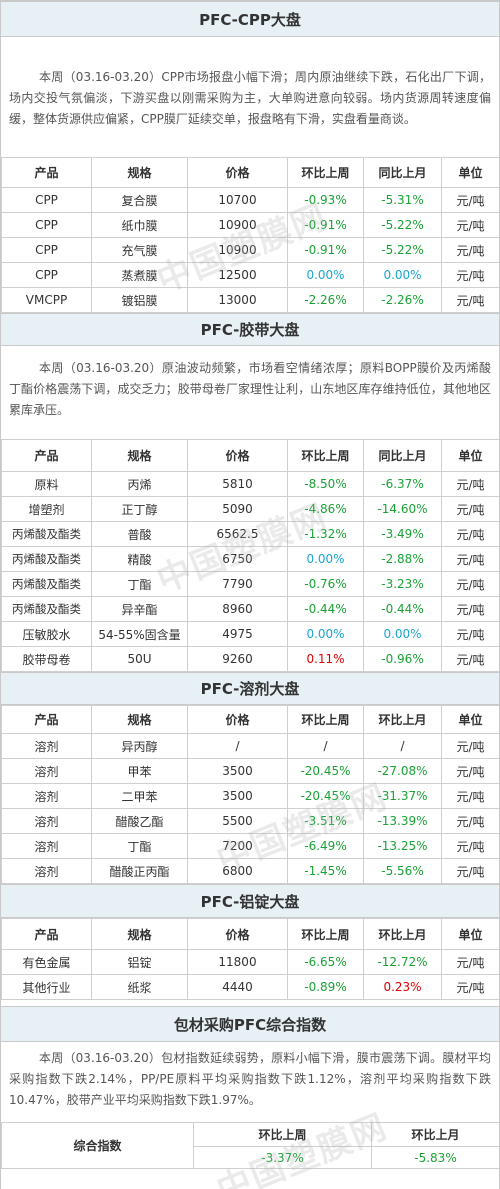 The height and width of the screenshot is (1189, 500). What do you see at coordinates (250, 771) in the screenshot?
I see `table-row: 溶剂 甲苯 3500 -20.45% -27.08% 元/吨` at bounding box center [250, 771].